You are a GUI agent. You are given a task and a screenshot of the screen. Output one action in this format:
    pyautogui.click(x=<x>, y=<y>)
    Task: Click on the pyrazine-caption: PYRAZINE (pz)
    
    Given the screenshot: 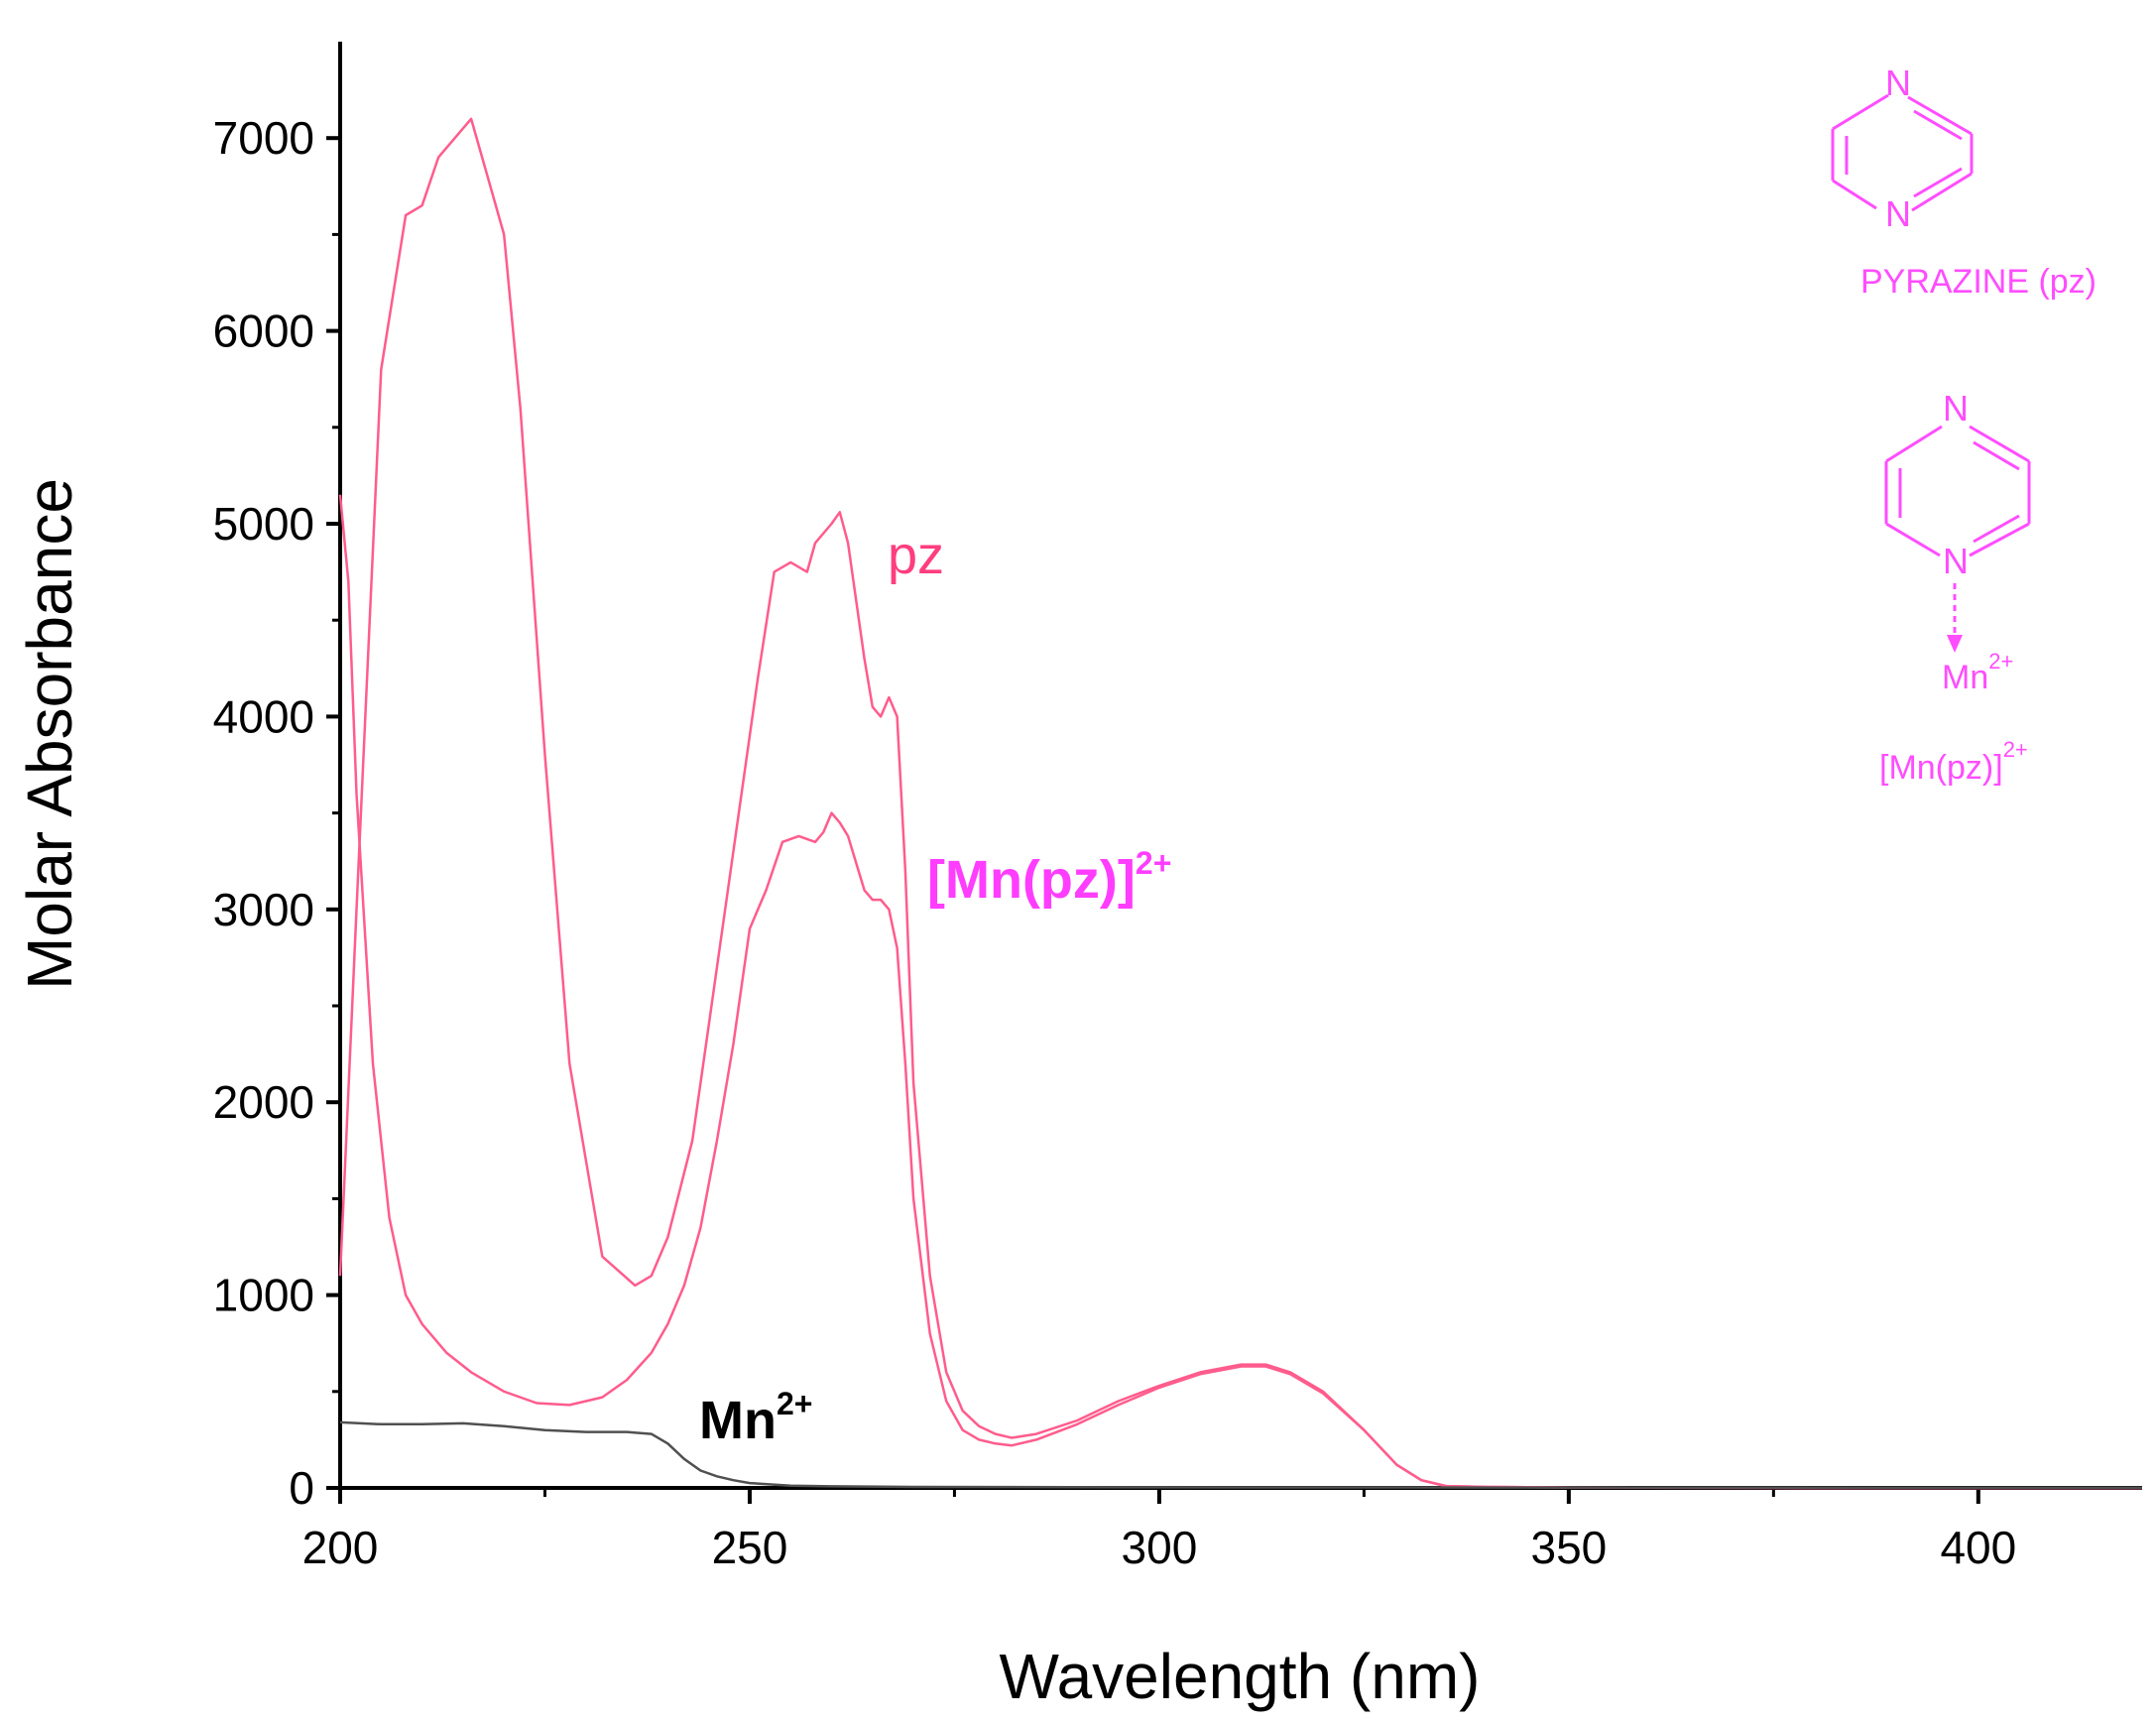 What is the action you would take?
    pyautogui.click(x=1978, y=282)
    